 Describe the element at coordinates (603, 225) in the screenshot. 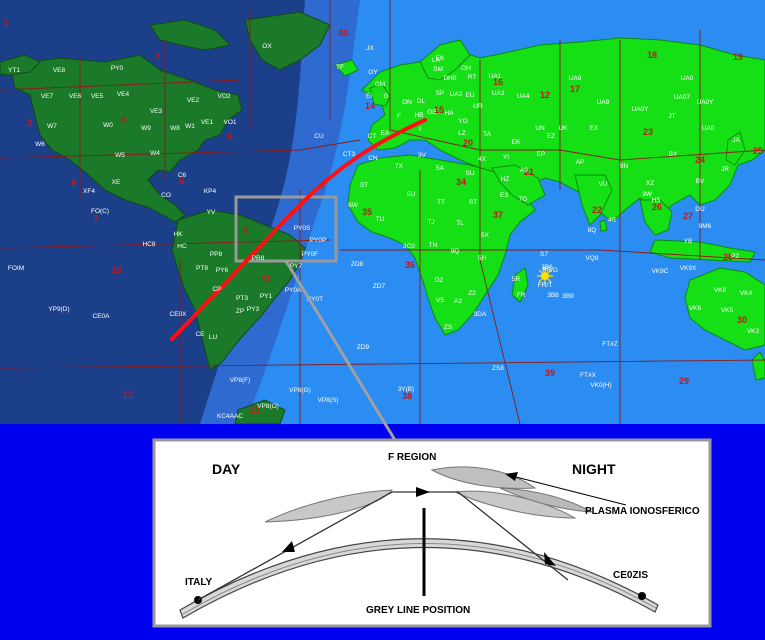

I see `sri-lanka` at that location.